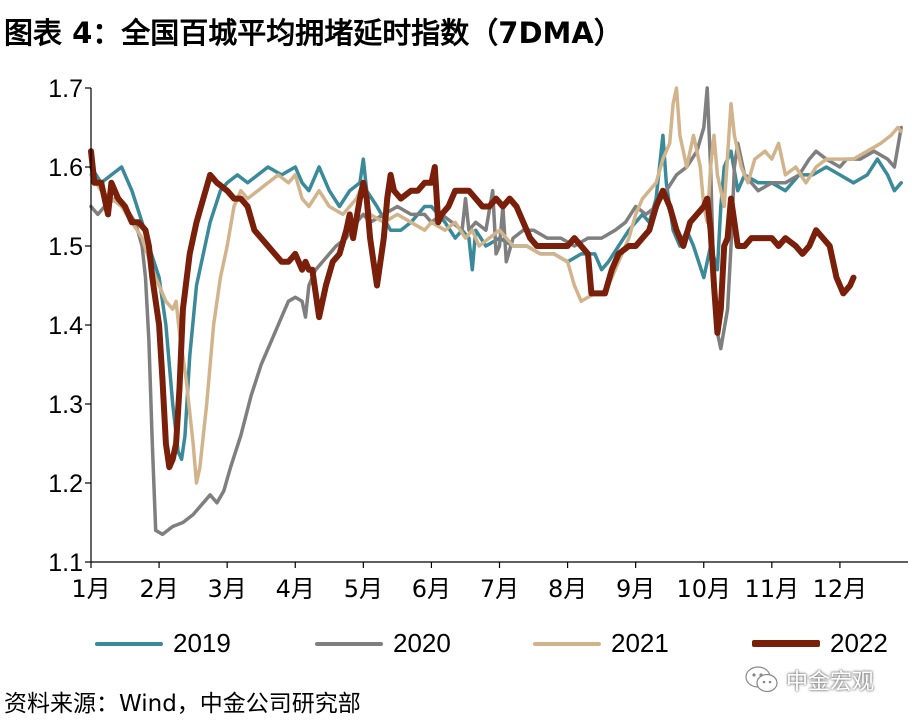 The height and width of the screenshot is (722, 912). Describe the element at coordinates (227, 589) in the screenshot. I see `x-tick-label: 3月` at that location.